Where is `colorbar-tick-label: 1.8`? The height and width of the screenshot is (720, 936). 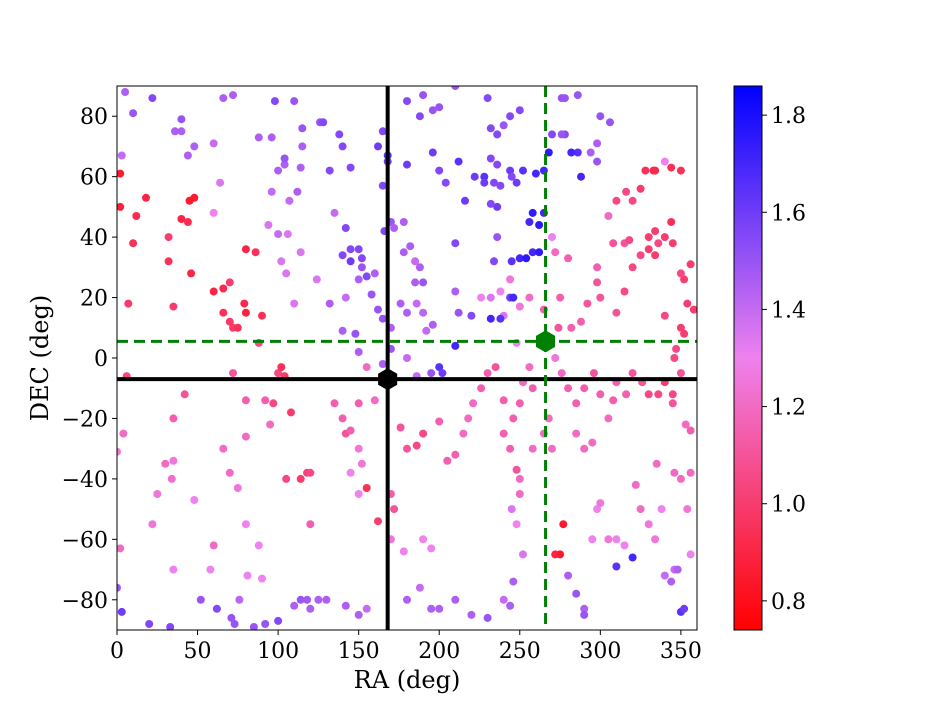
colorbar-tick-label: 1.8 is located at coordinates (788, 116).